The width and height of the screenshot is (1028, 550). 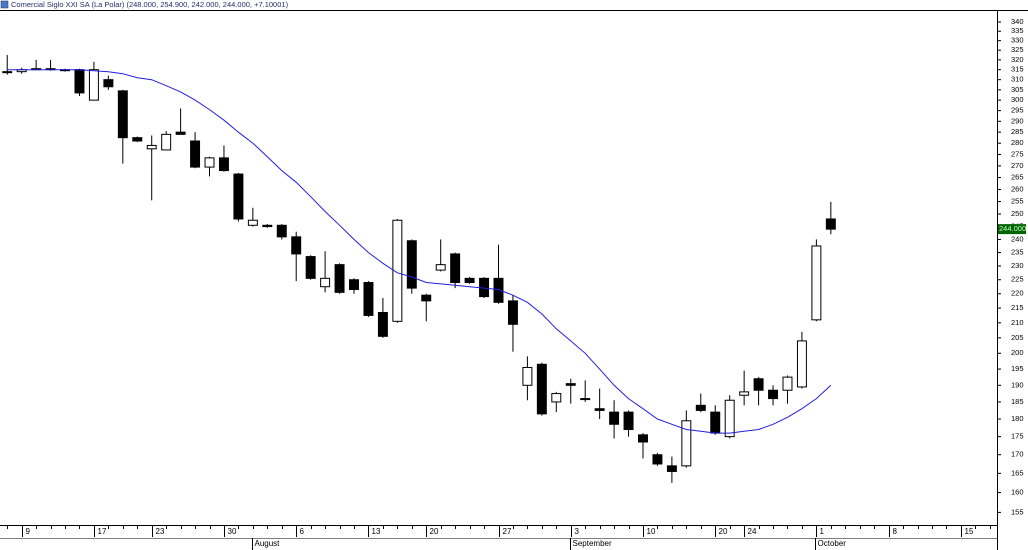 What do you see at coordinates (302, 531) in the screenshot?
I see `x-tick-label: 6` at bounding box center [302, 531].